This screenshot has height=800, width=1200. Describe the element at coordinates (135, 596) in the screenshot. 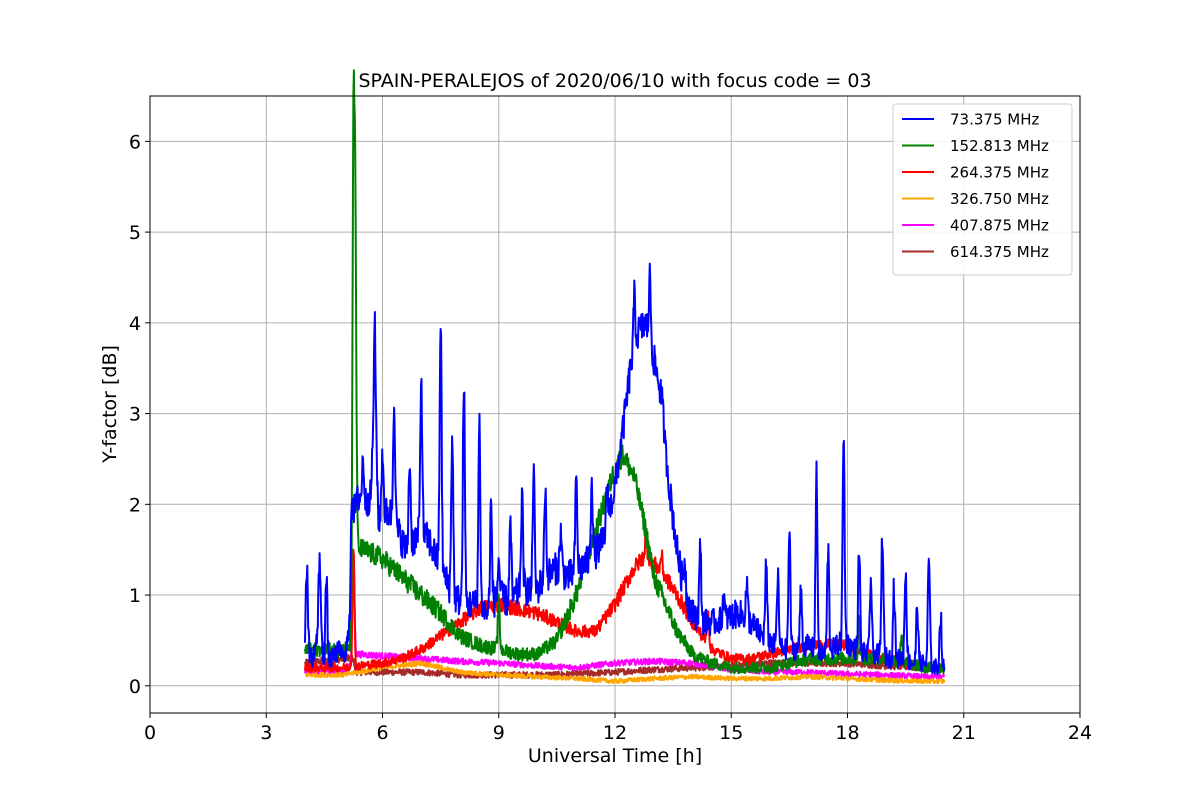

I see `y-tick-label: 1` at that location.